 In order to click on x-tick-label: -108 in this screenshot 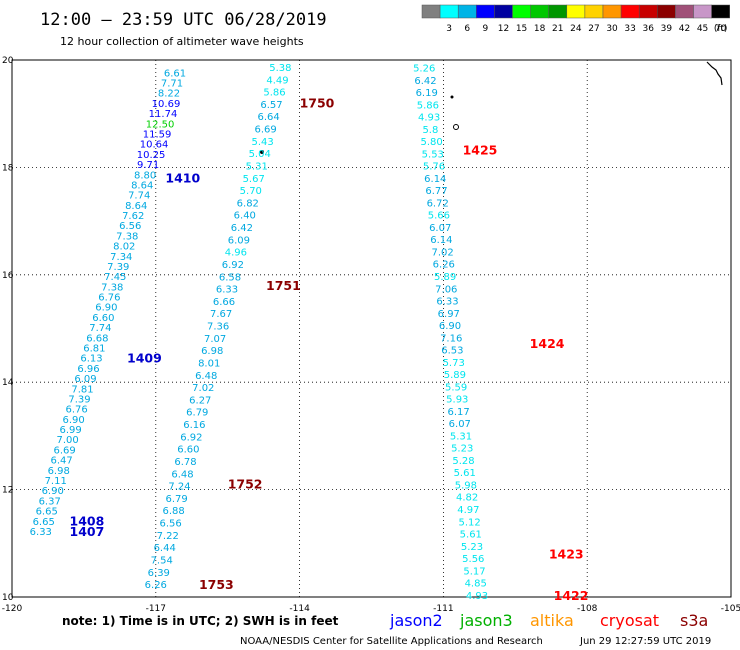, I will do `click(587, 609)`.